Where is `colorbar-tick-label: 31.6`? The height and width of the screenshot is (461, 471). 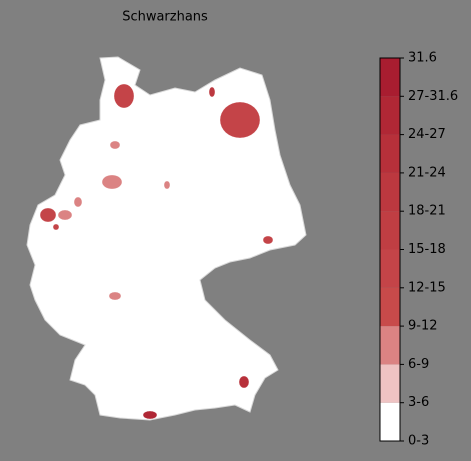
colorbar-tick-label: 31.6 is located at coordinates (422, 58).